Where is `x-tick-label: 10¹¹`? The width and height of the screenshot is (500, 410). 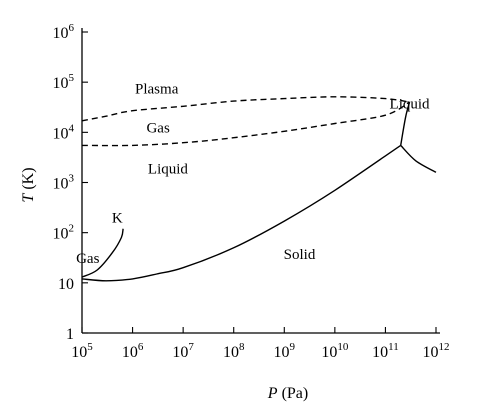 x-tick-label: 10¹¹ is located at coordinates (385, 351).